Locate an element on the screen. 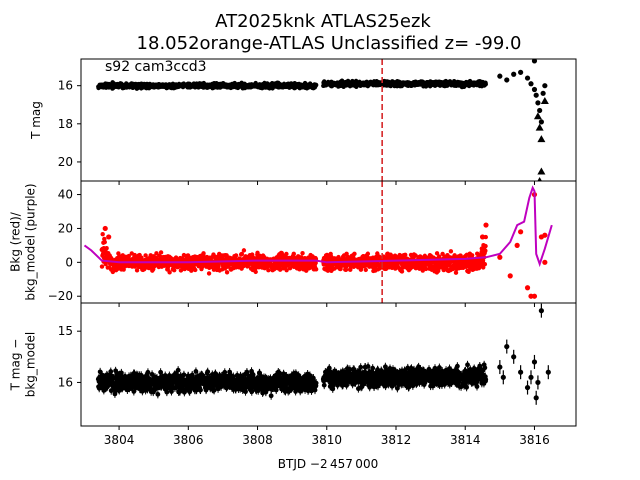 The image size is (640, 480). xtick-label-1: 3806 is located at coordinates (188, 440).